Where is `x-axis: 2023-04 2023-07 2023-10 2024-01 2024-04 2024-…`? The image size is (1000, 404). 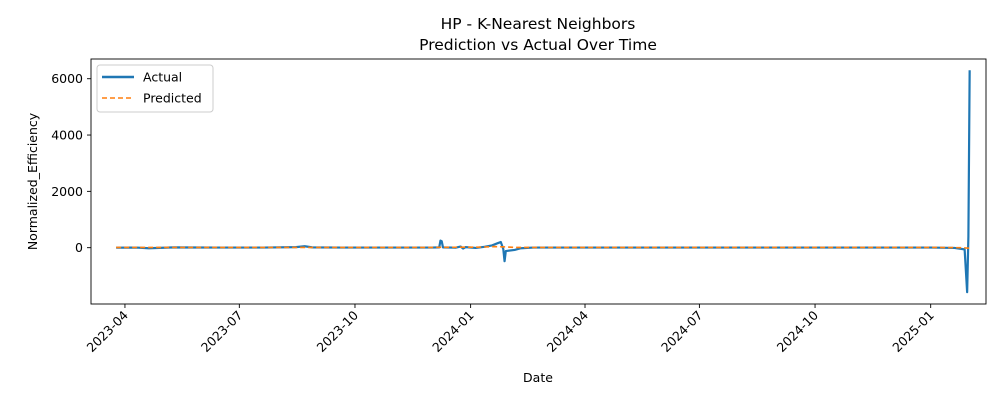 x-axis: 2023-04 2023-07 2023-10 2024-01 2024-04 2024-… is located at coordinates (510, 329).